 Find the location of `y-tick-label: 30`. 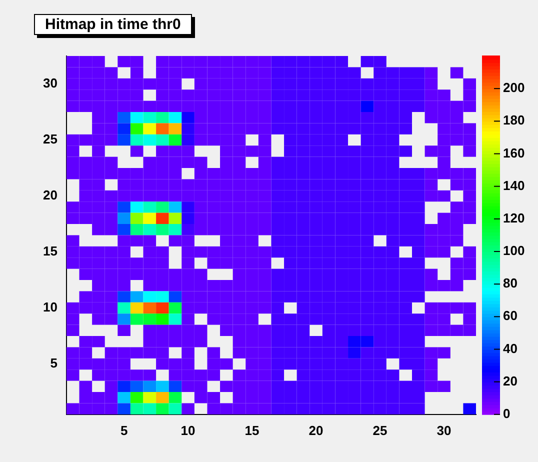

y-tick-label: 30 is located at coordinates (50, 83).